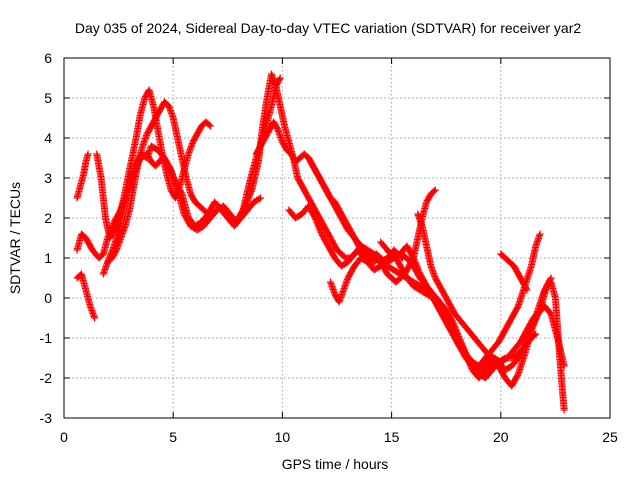 The image size is (640, 480). I want to click on y-tick-label: 4, so click(48, 138).